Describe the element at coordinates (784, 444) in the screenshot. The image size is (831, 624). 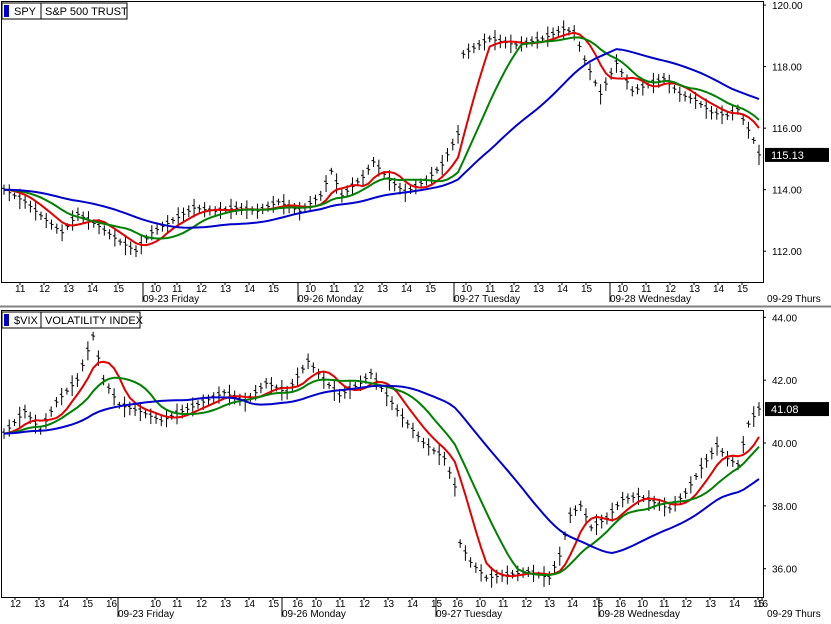
I see `vix-y-tick-label: 40.00` at that location.